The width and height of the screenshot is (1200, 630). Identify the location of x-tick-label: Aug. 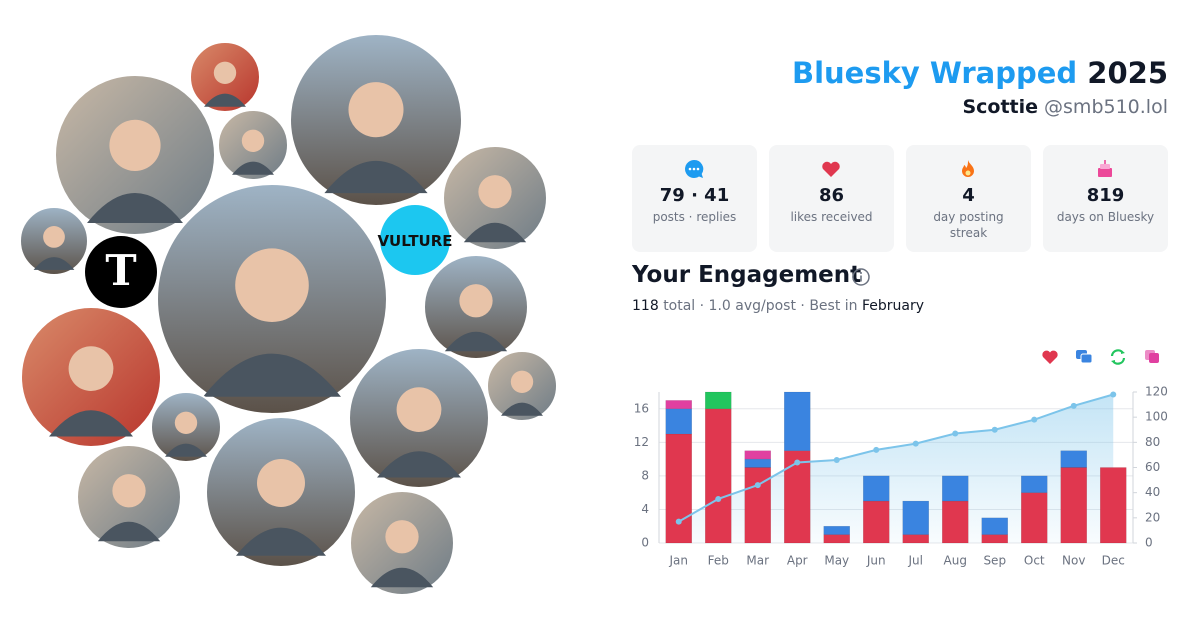
(955, 561).